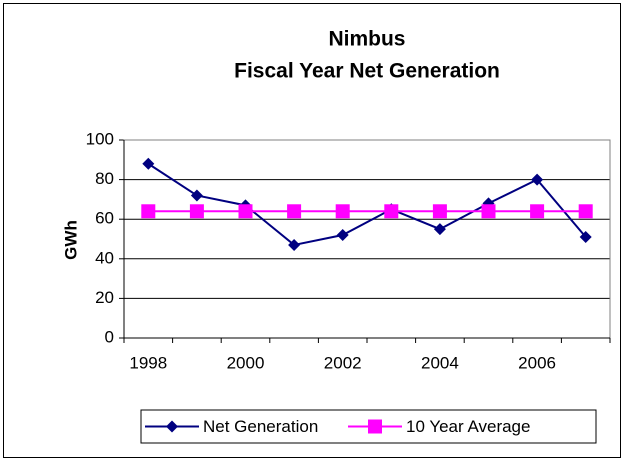  What do you see at coordinates (104, 297) in the screenshot?
I see `y-tick-label: 20` at bounding box center [104, 297].